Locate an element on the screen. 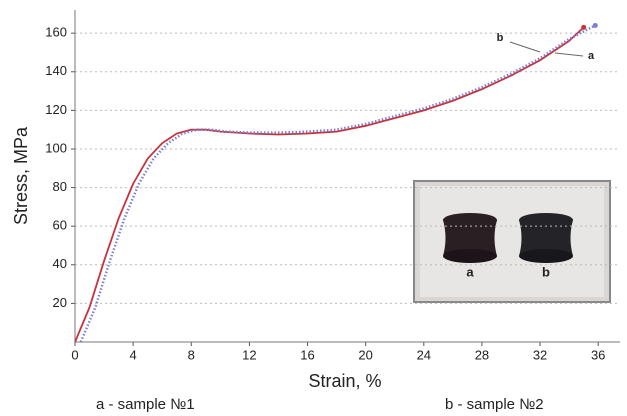  x-tick-label: 24 is located at coordinates (424, 354).